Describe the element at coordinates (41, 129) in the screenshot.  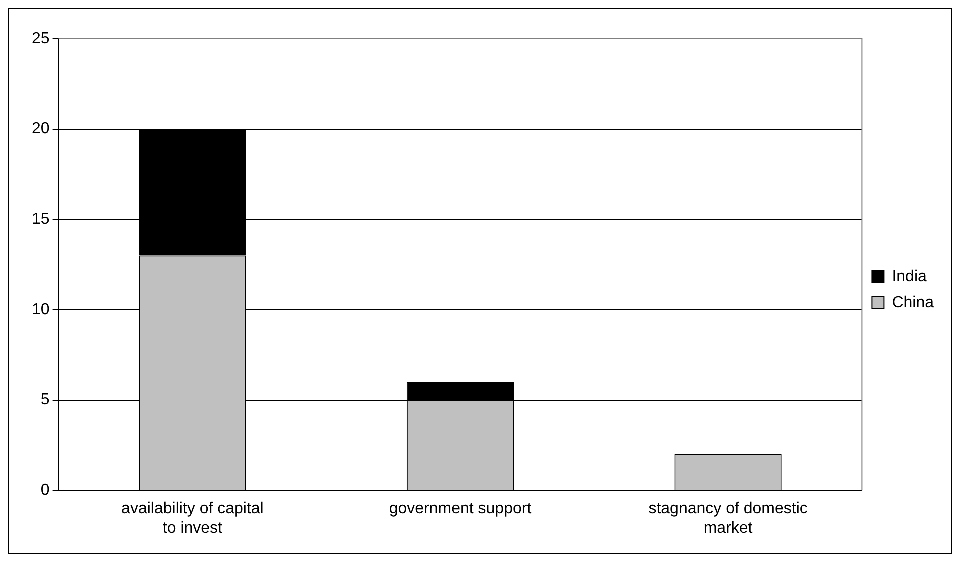
I see `y-tick-label: 20` at that location.